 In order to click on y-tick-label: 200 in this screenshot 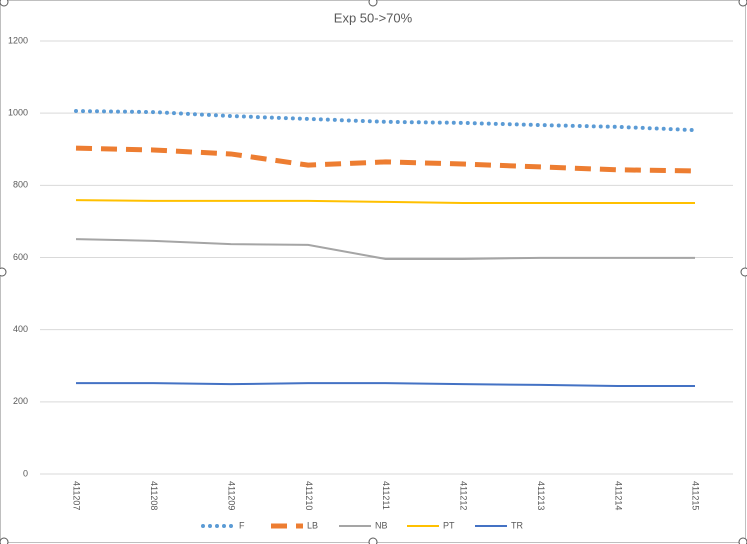, I will do `click(20, 401)`.